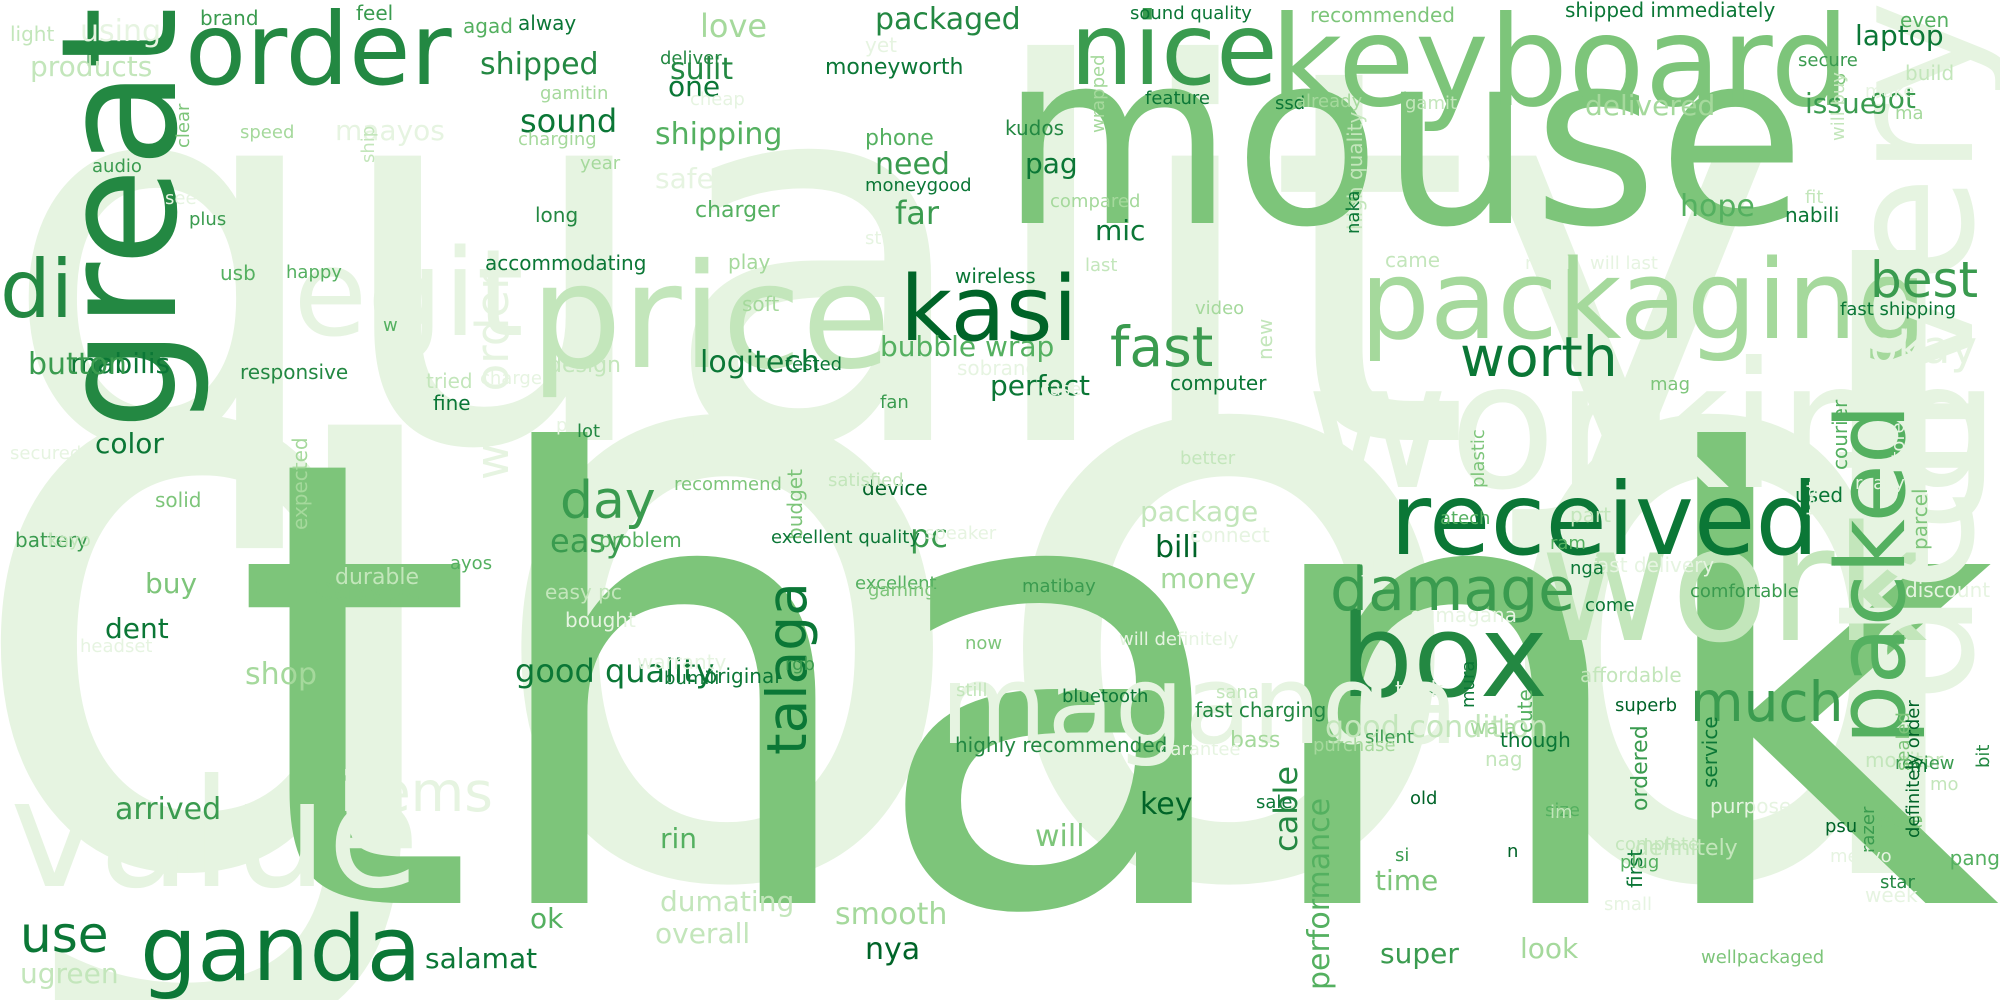 The height and width of the screenshot is (1000, 2000). What do you see at coordinates (557, 139) in the screenshot?
I see `cloud-word: charging` at bounding box center [557, 139].